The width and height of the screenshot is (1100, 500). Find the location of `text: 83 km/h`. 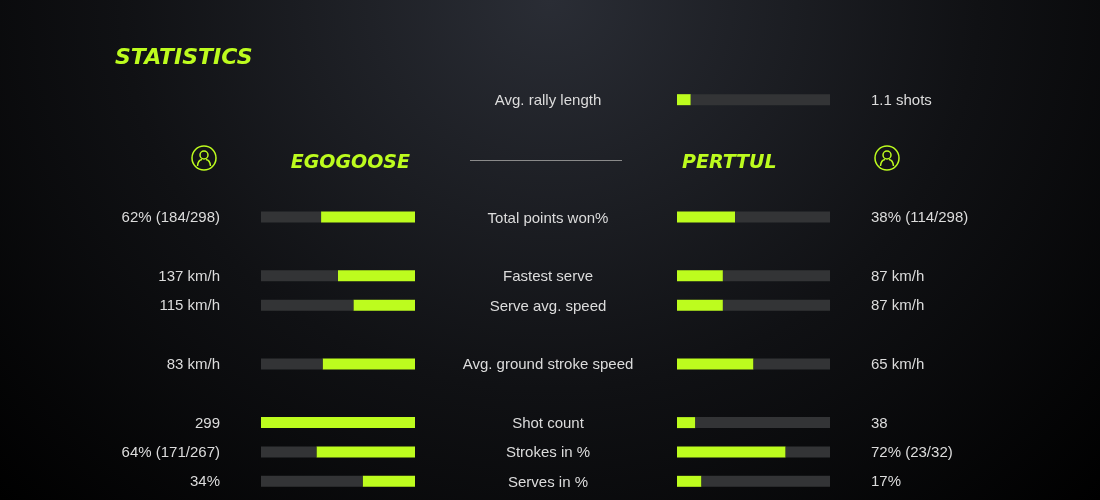

text: 83 km/h is located at coordinates (193, 363).